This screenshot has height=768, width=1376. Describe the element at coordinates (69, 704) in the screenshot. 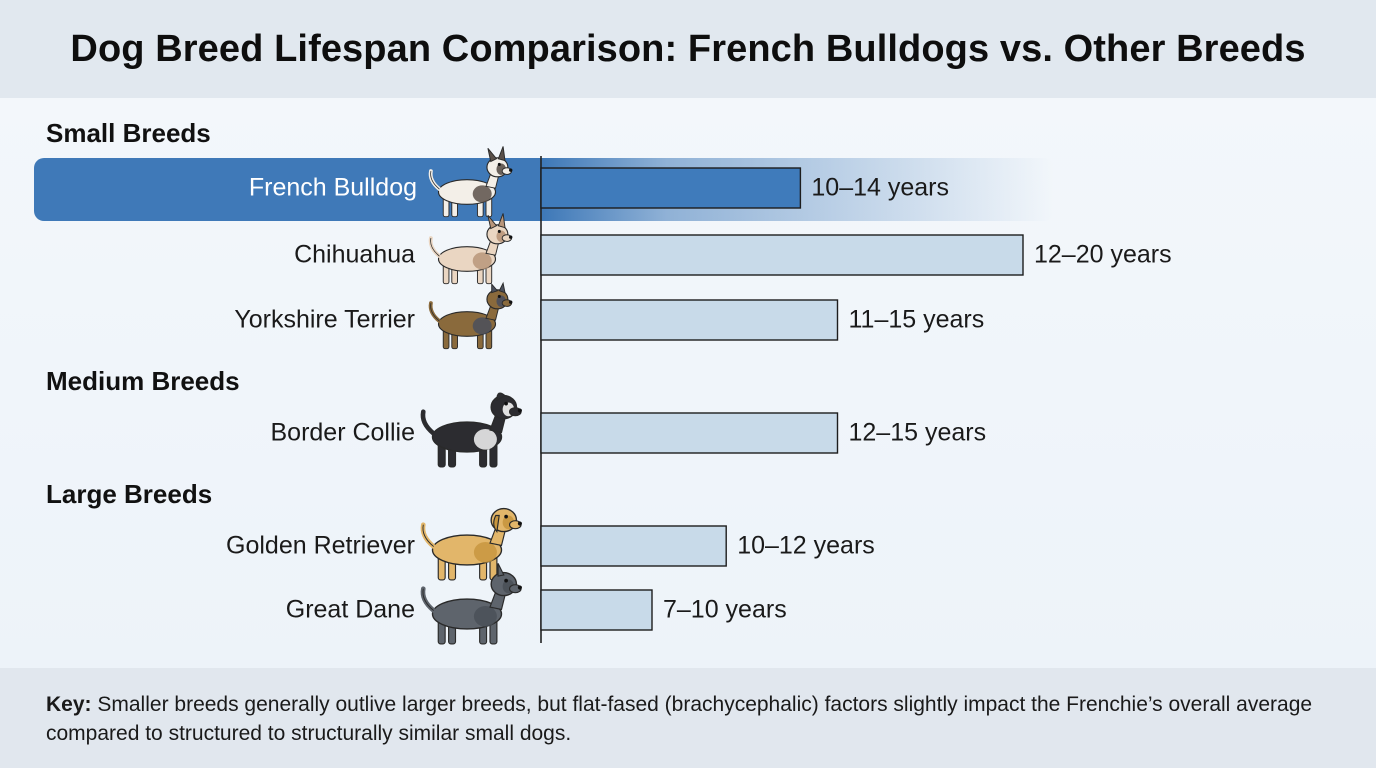

I see `key-label: Key:` at that location.